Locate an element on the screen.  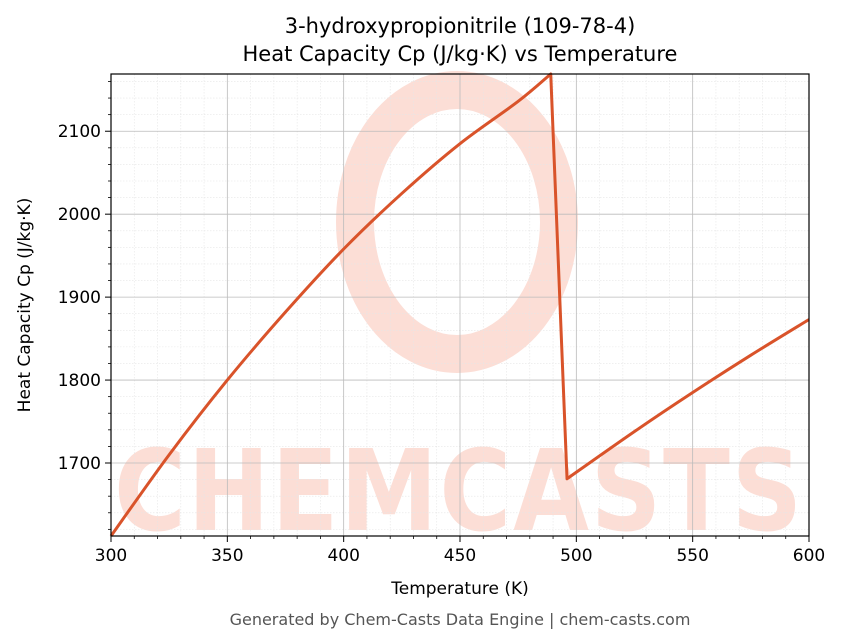
y-tick-label: 2000 is located at coordinates (79, 215).